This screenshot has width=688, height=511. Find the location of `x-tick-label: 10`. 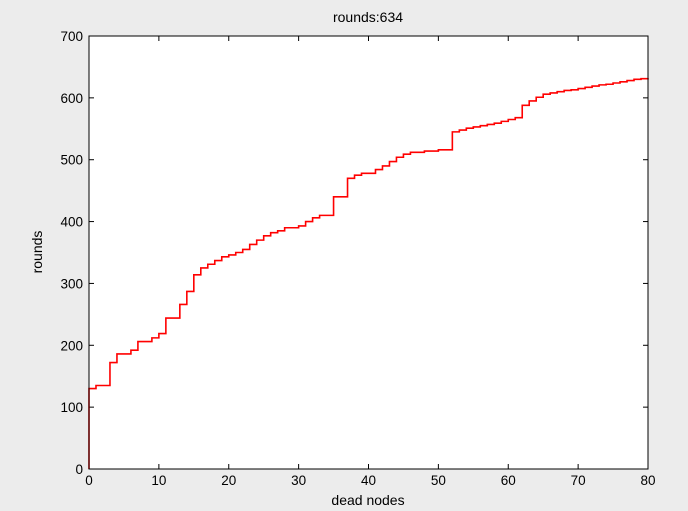

x-tick-label: 10 is located at coordinates (158, 480).